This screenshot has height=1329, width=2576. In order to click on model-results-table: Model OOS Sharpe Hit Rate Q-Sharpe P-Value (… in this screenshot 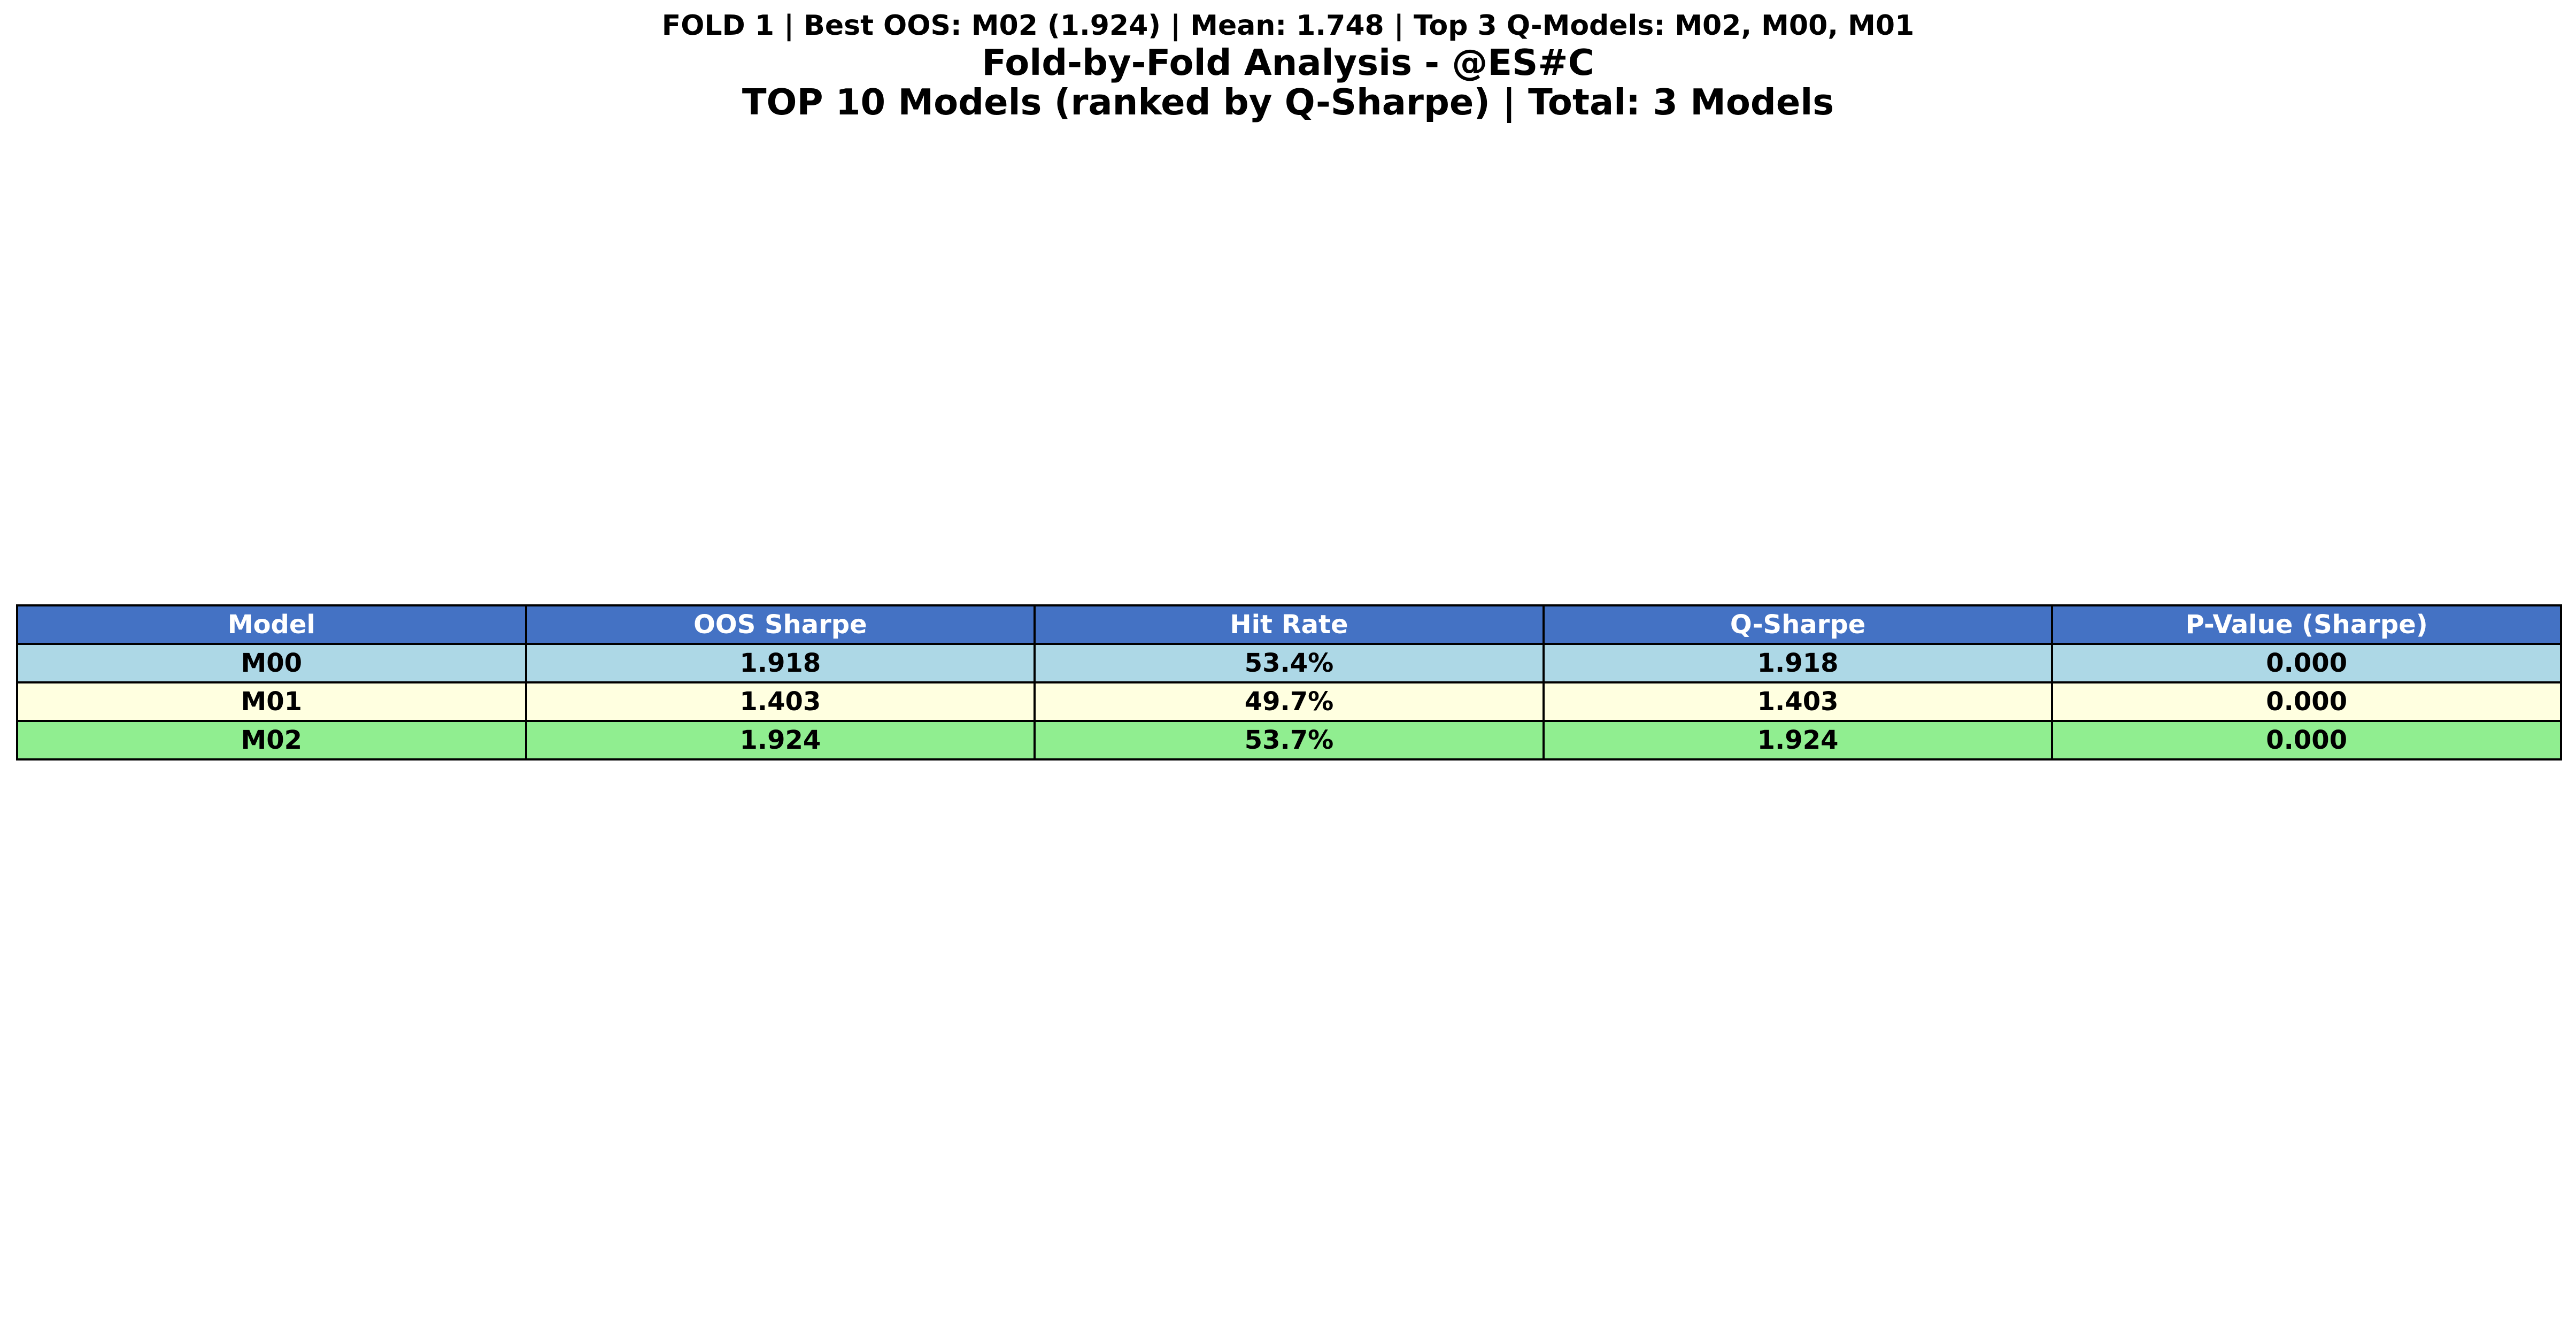, I will do `click(1289, 682)`.